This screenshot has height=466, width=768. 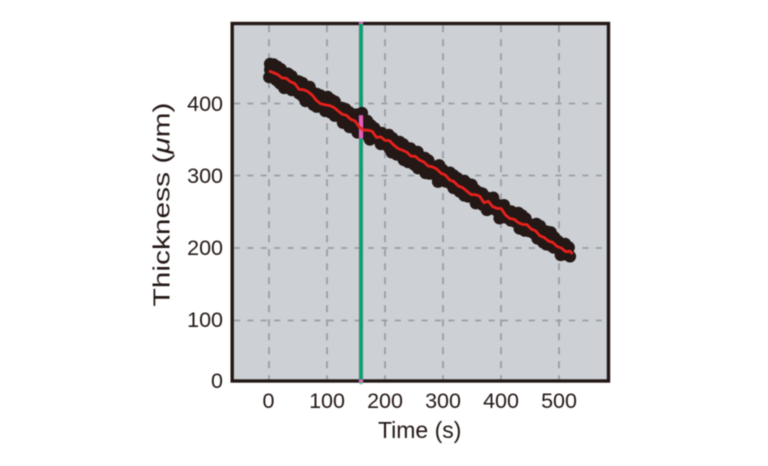 What do you see at coordinates (559, 401) in the screenshot?
I see `svg-text: 500` at bounding box center [559, 401].